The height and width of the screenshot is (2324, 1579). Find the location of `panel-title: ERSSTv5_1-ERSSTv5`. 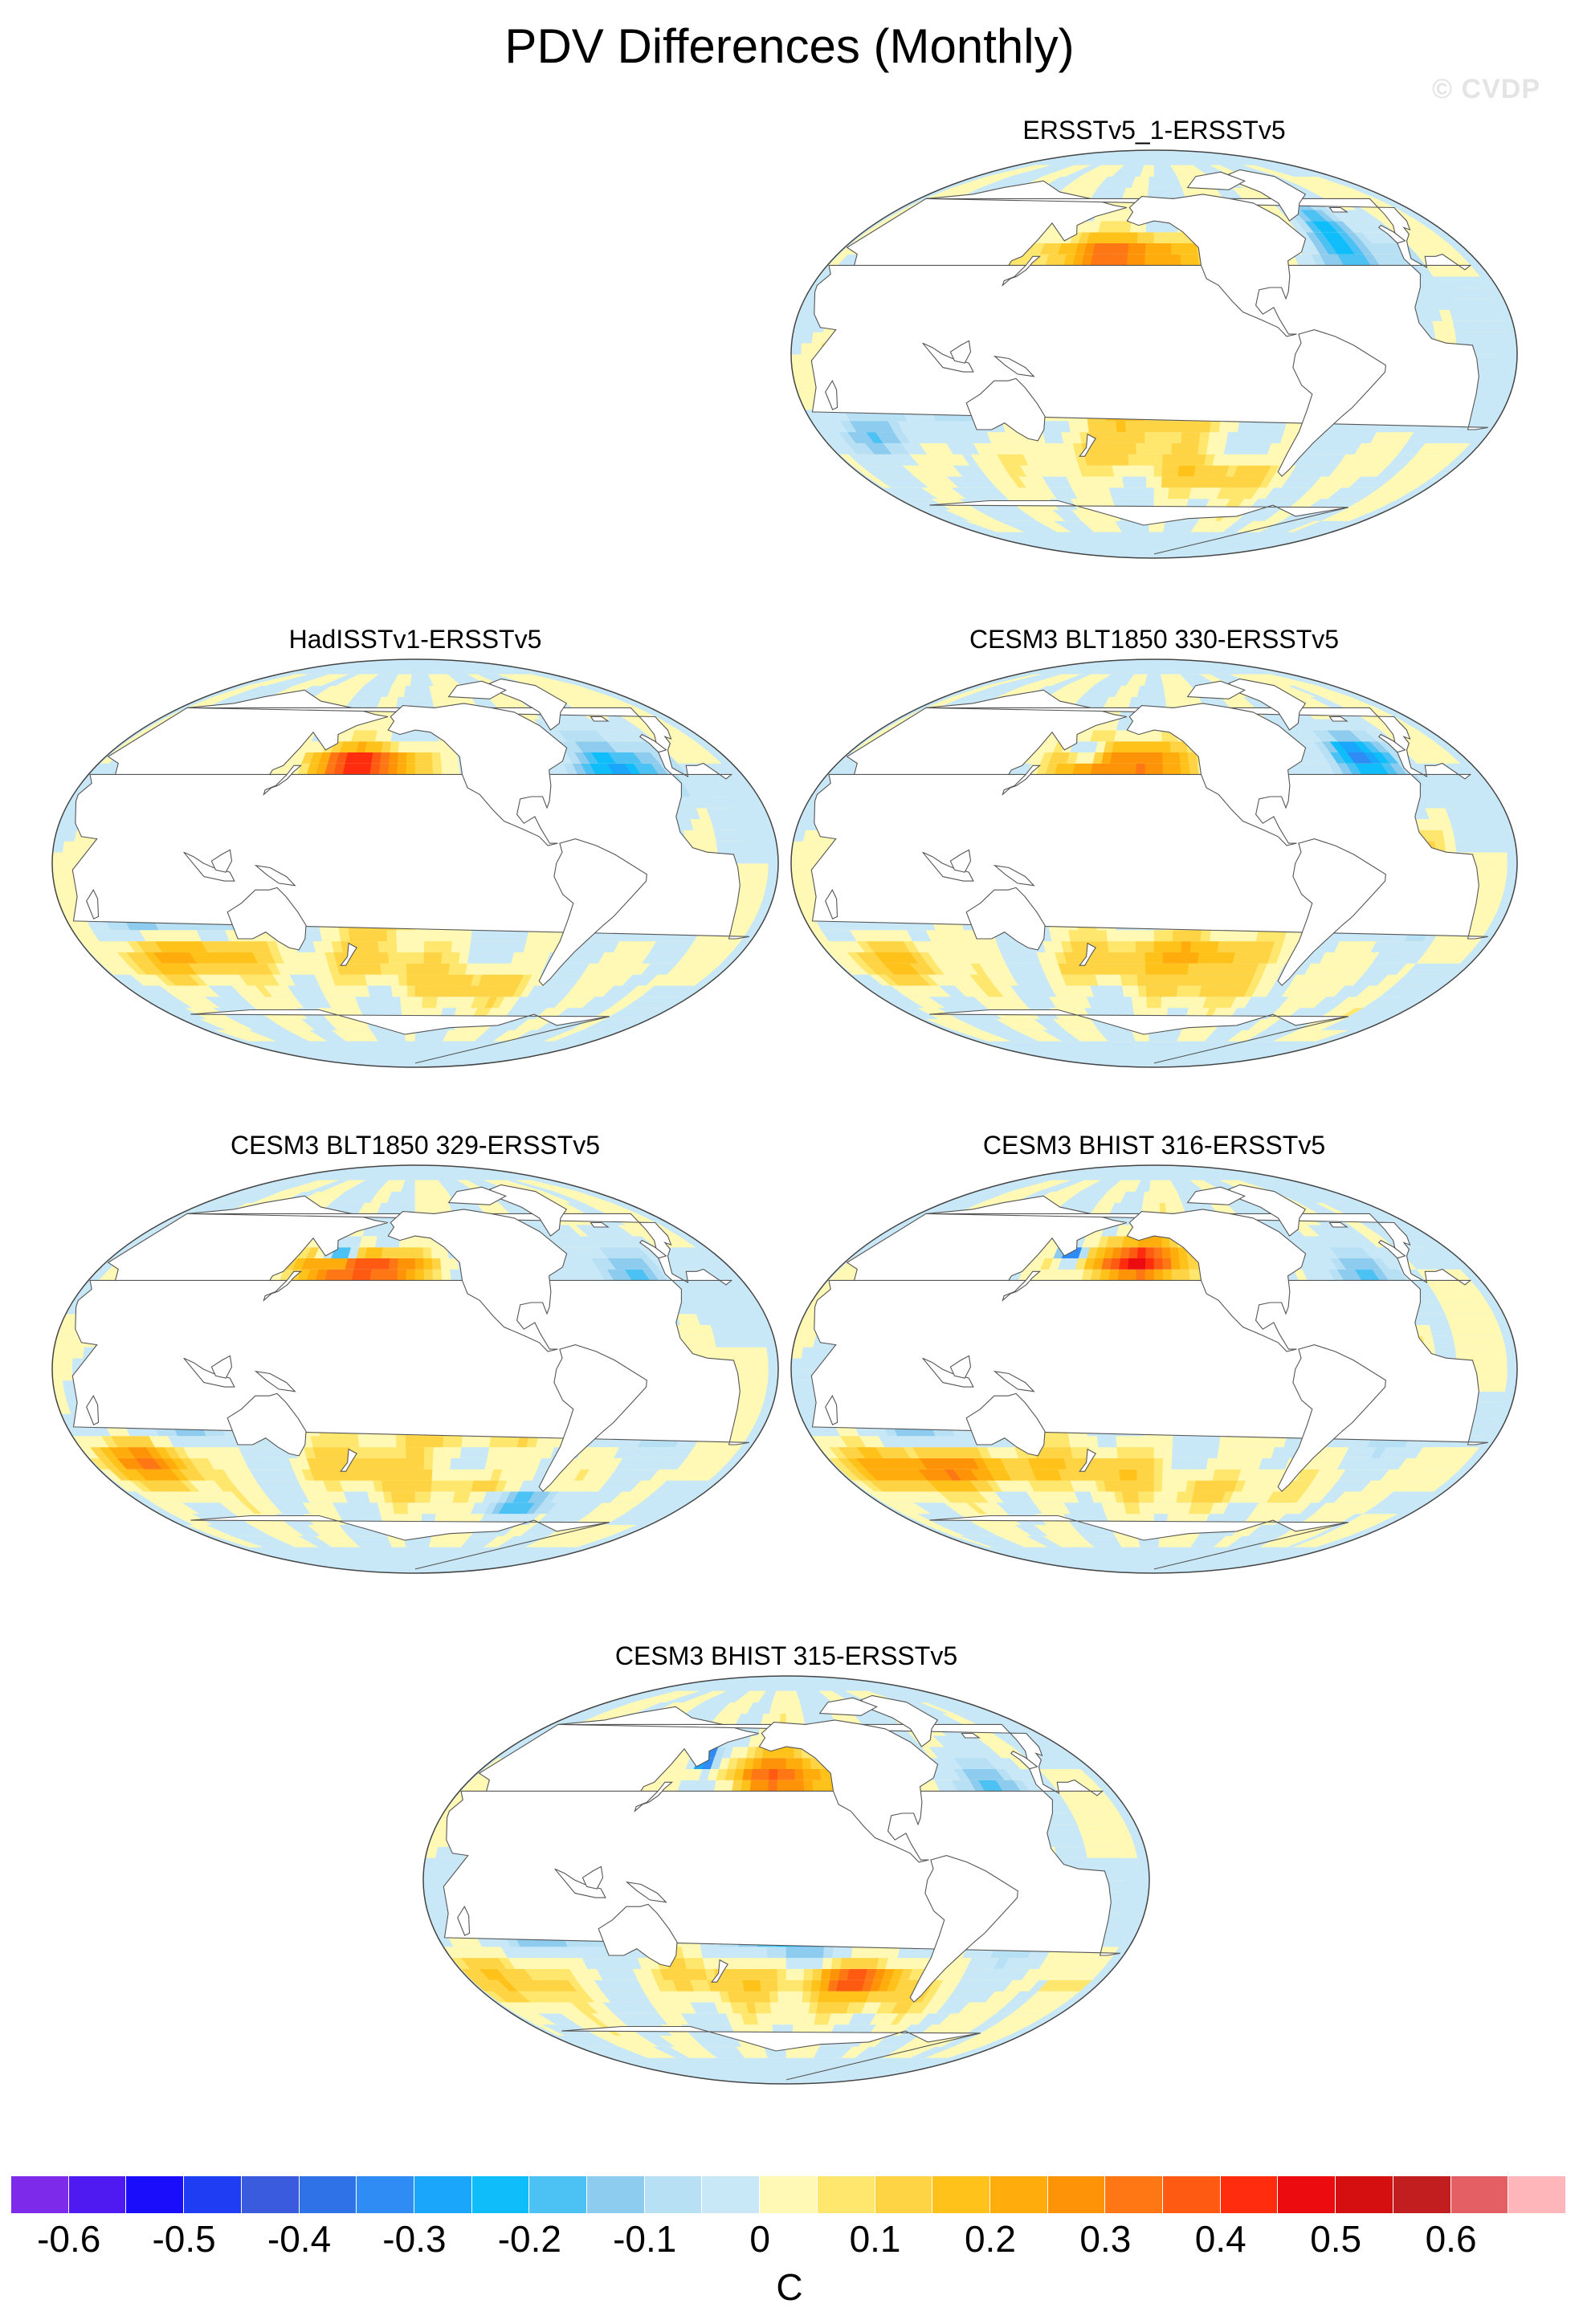

panel-title: ERSSTv5_1-ERSSTv5 is located at coordinates (1154, 131).